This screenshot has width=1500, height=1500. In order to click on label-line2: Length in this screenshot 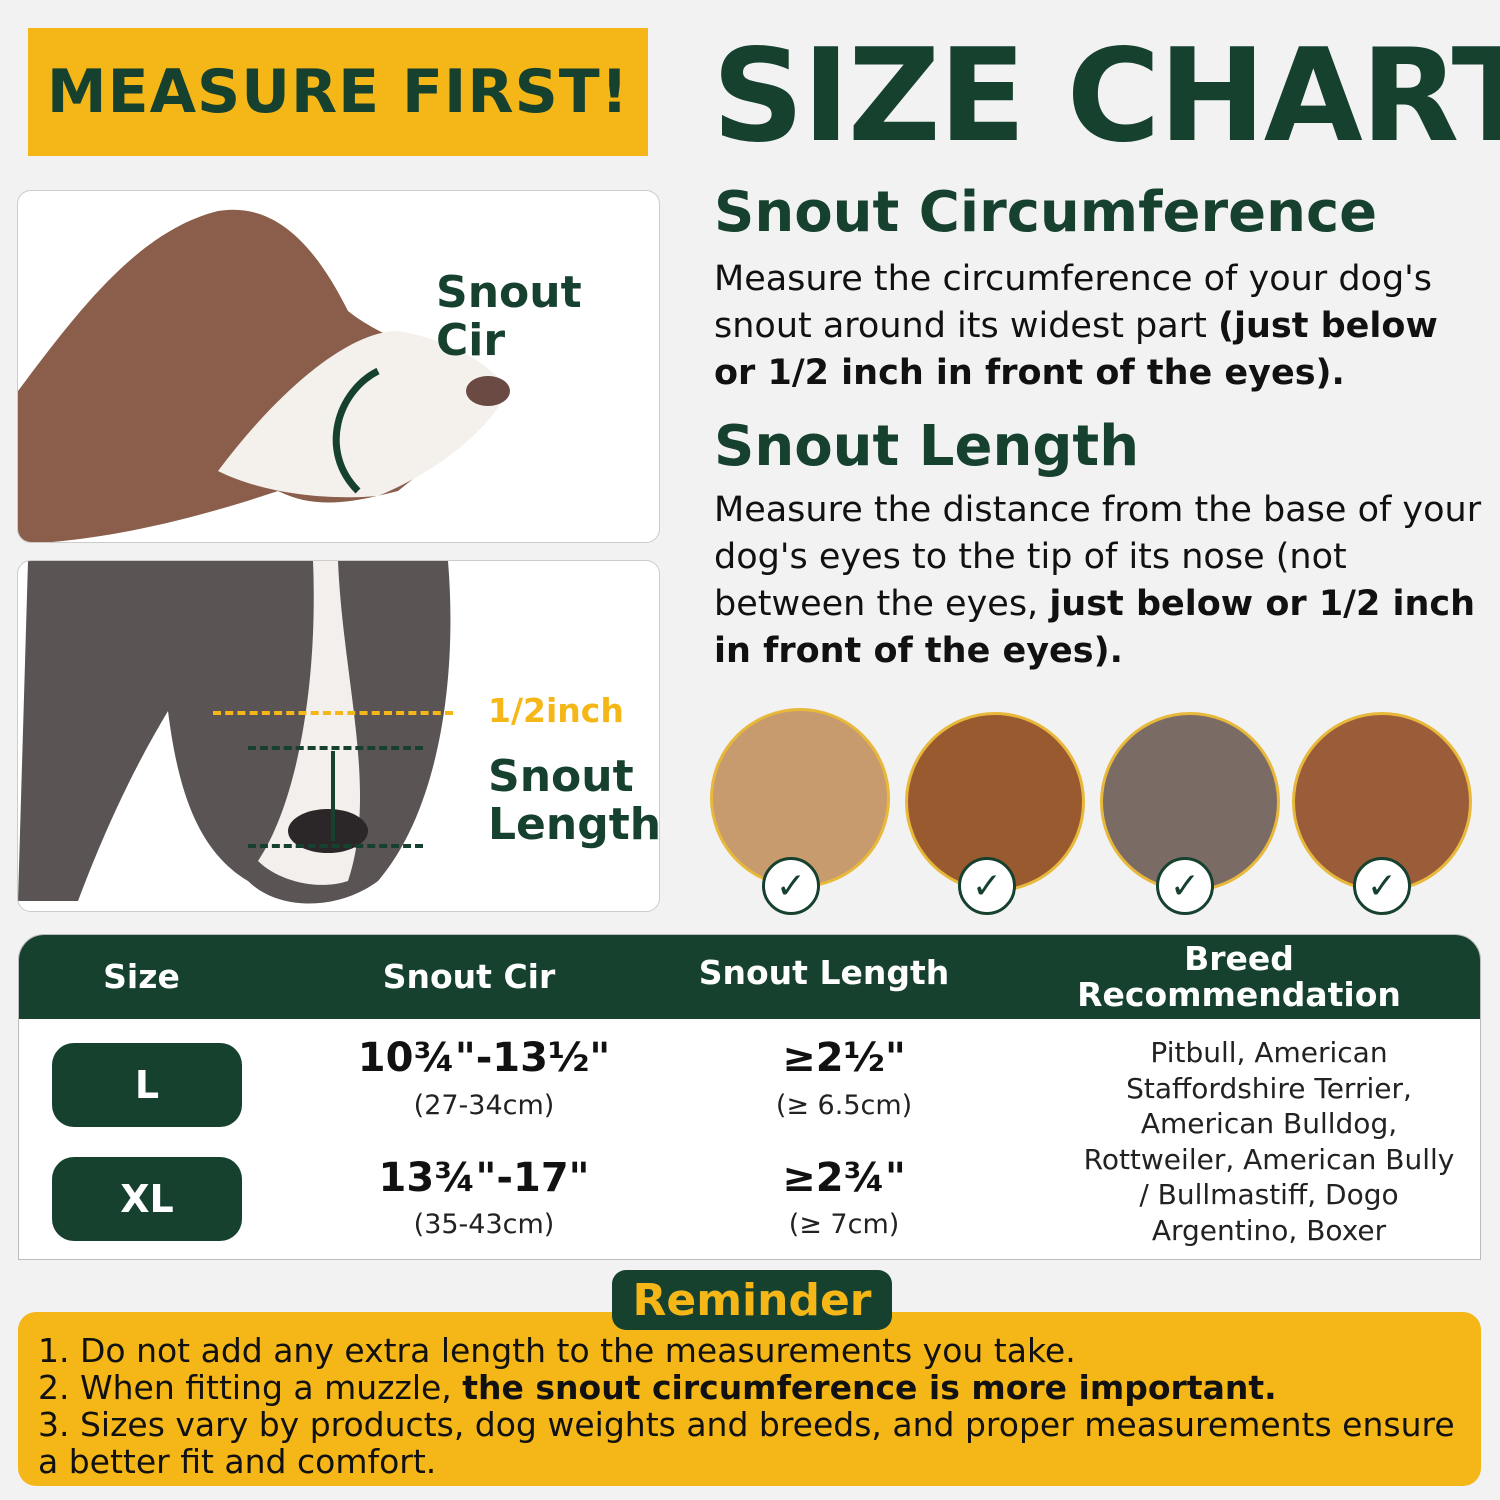, I will do `click(574, 824)`.